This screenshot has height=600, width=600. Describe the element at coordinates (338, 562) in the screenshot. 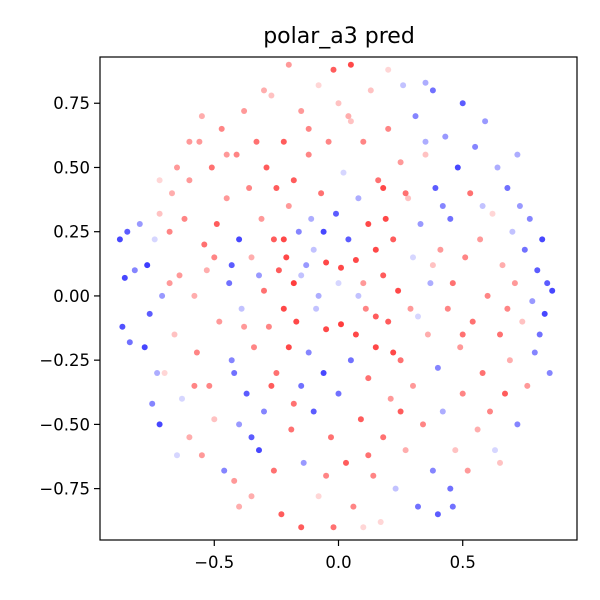

I see `x-tick-label: 0.0` at that location.